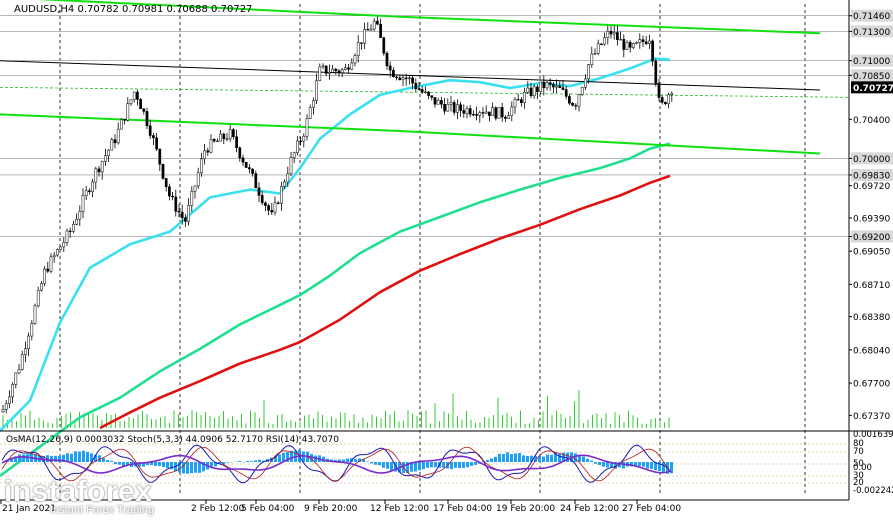  Describe the element at coordinates (871, 62) in the screenshot. I see `price-tick-label-2: 0.71000` at that location.